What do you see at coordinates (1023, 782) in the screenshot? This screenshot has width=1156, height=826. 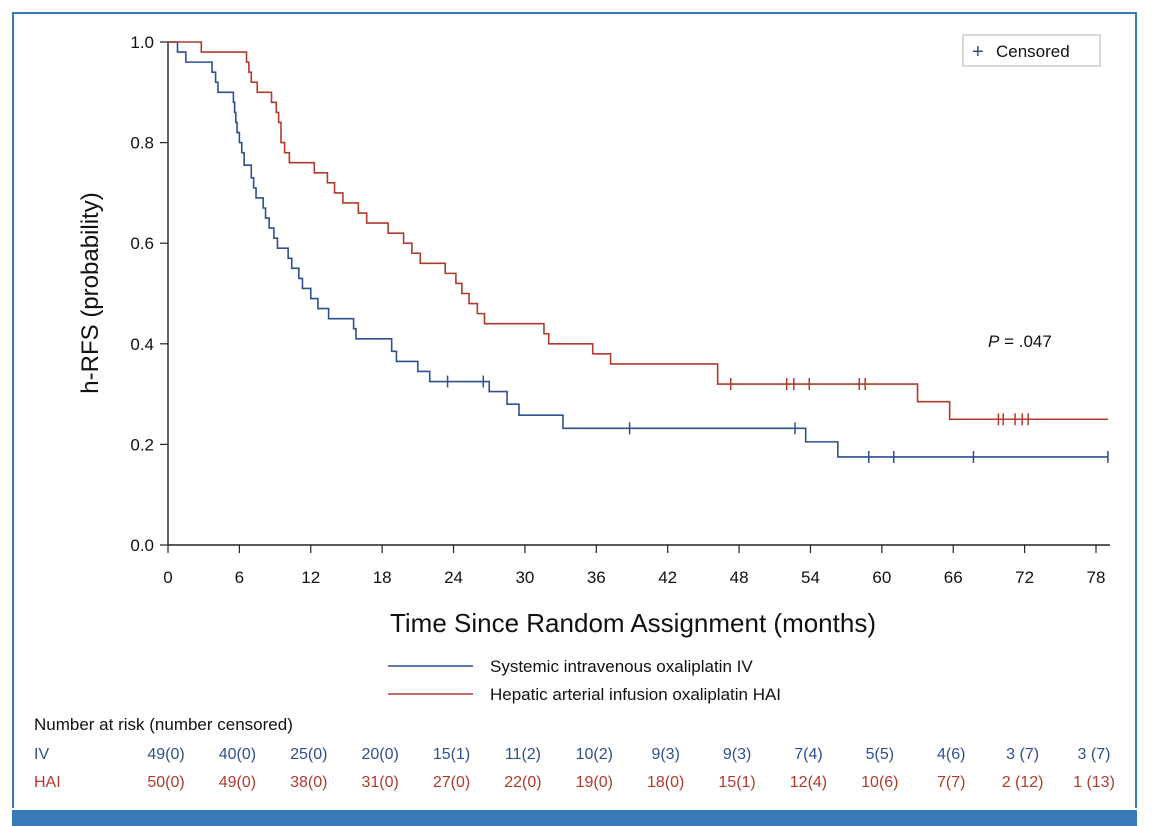 I see `risk-cell-hai: 2 (12)` at bounding box center [1023, 782].